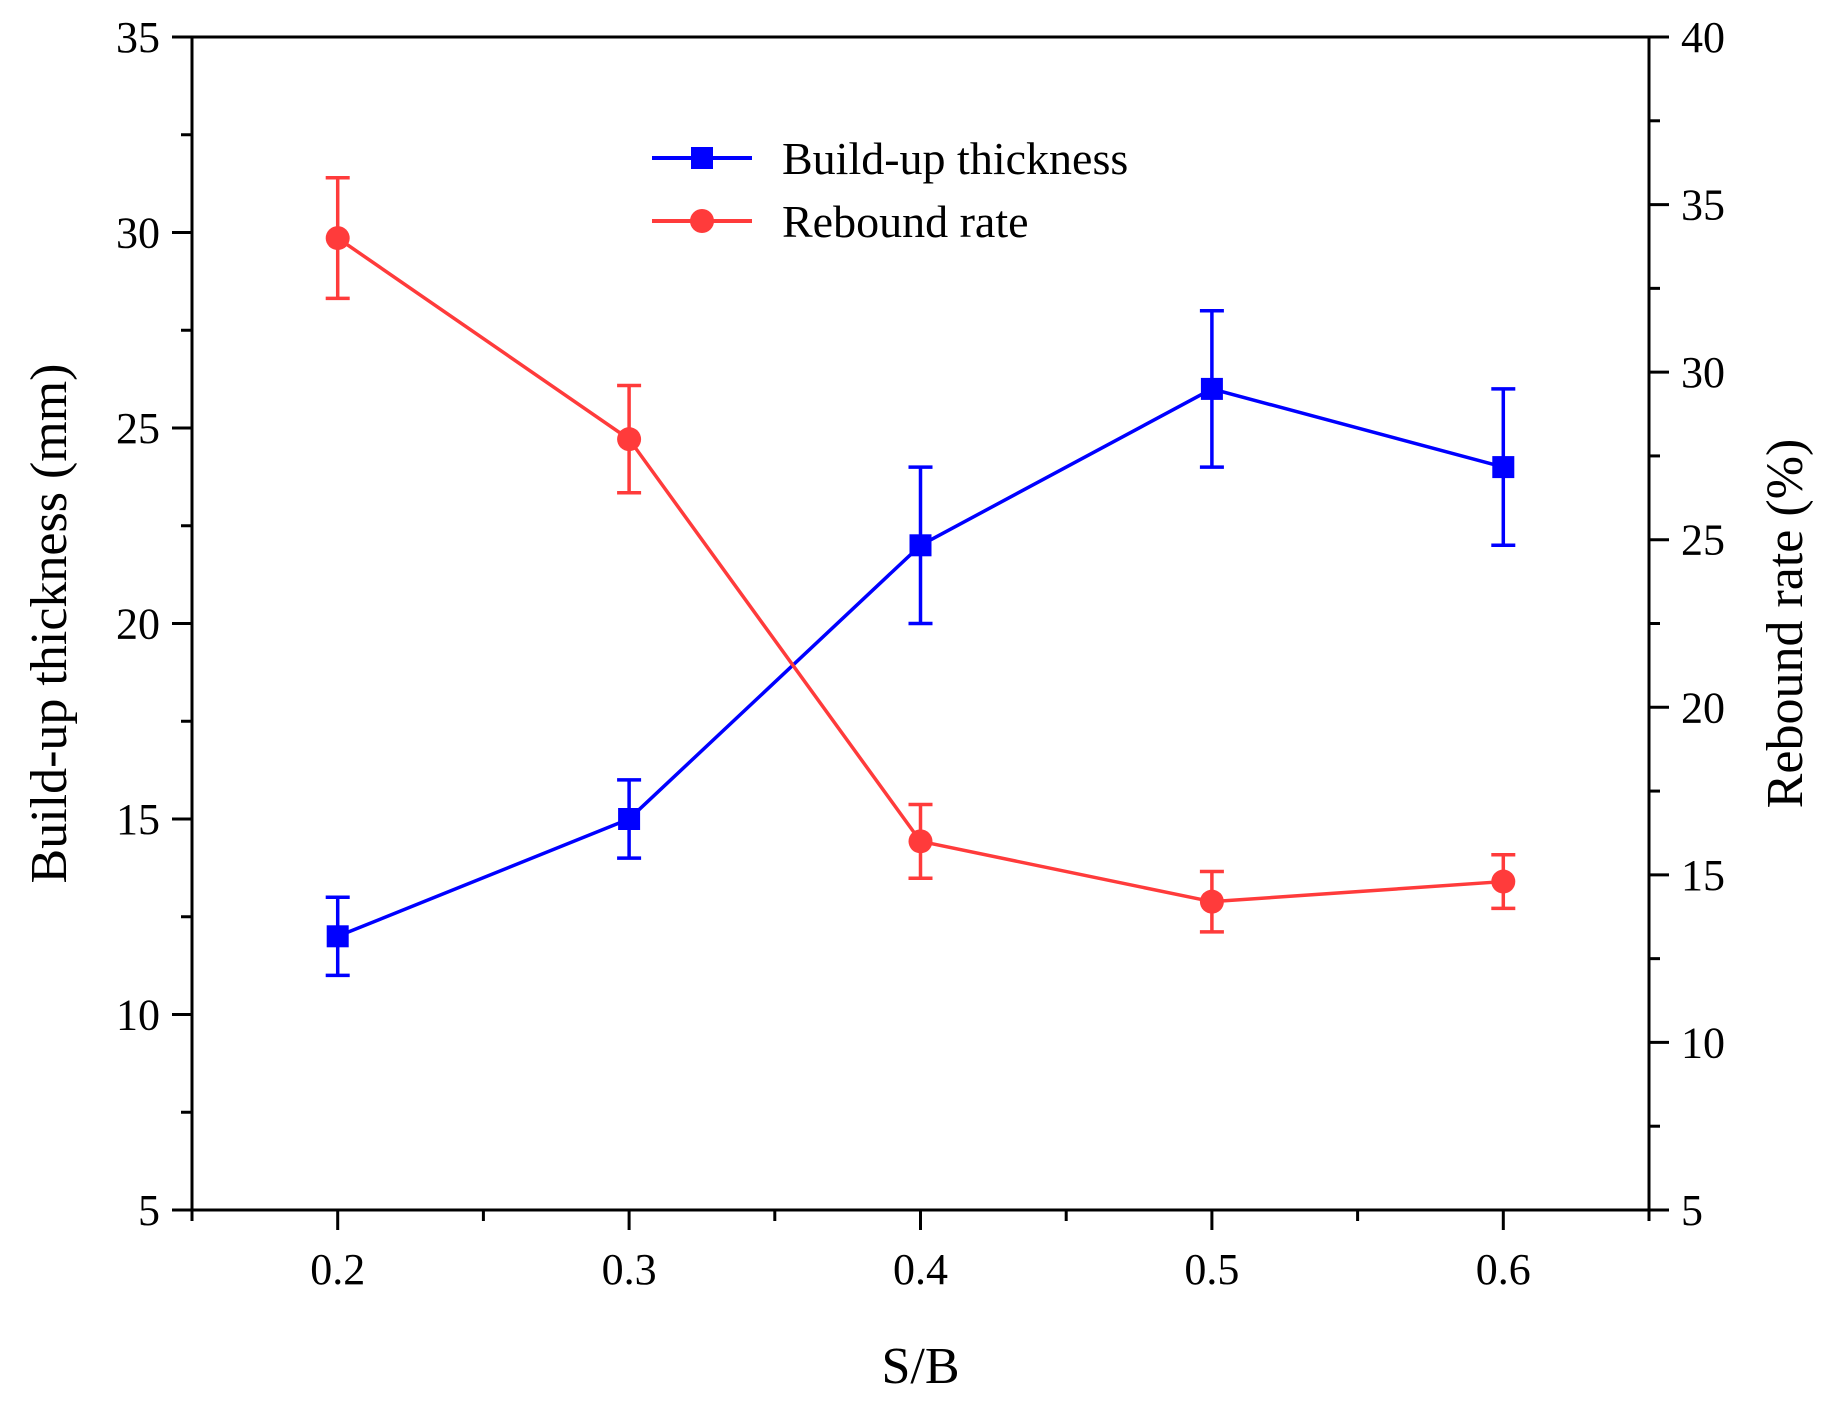 The image size is (1825, 1402). Describe the element at coordinates (1703, 875) in the screenshot. I see `y-right-tick-label: 15` at that location.